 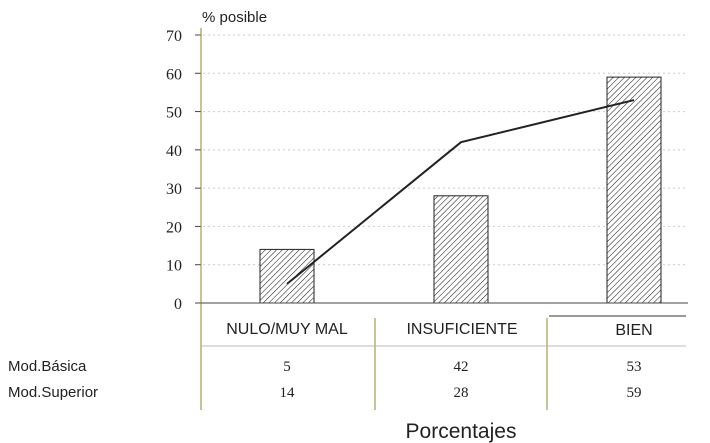 What do you see at coordinates (178, 304) in the screenshot?
I see `y-tick-label: 0` at bounding box center [178, 304].